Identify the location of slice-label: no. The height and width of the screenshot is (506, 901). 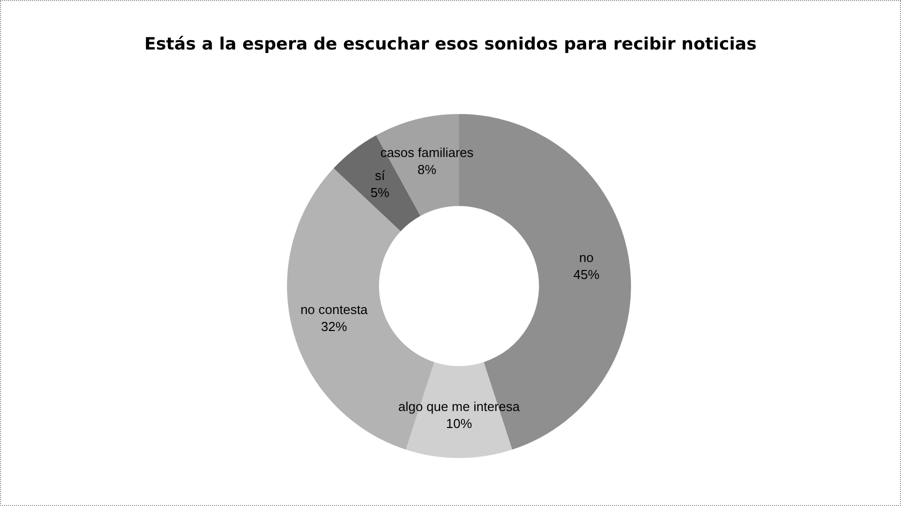
(586, 257).